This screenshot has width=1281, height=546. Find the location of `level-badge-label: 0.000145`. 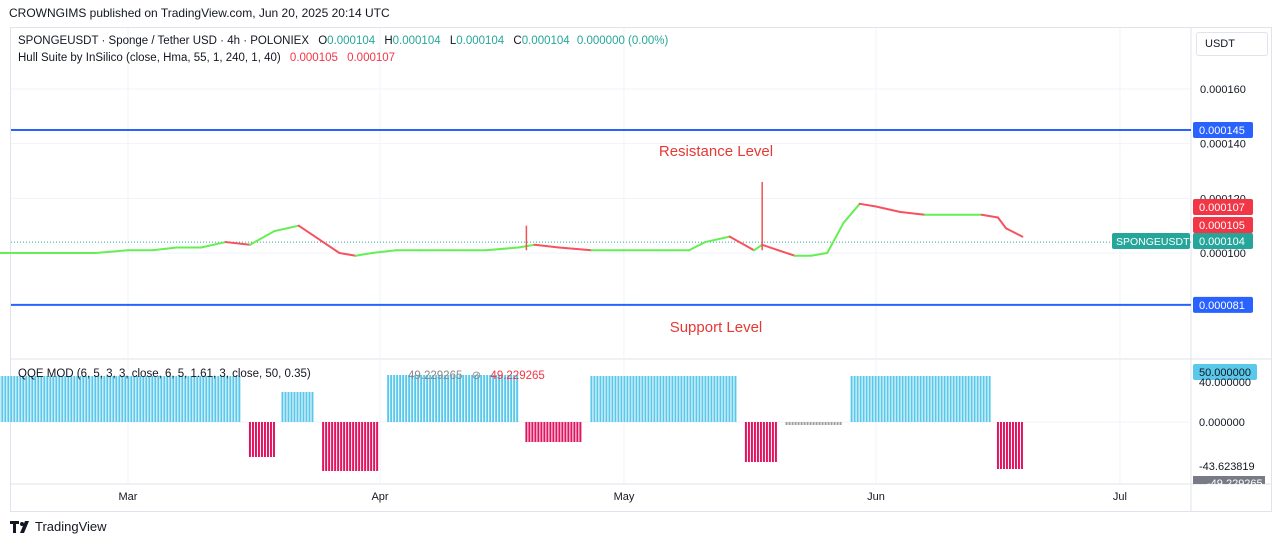

level-badge-label: 0.000145 is located at coordinates (1222, 131).